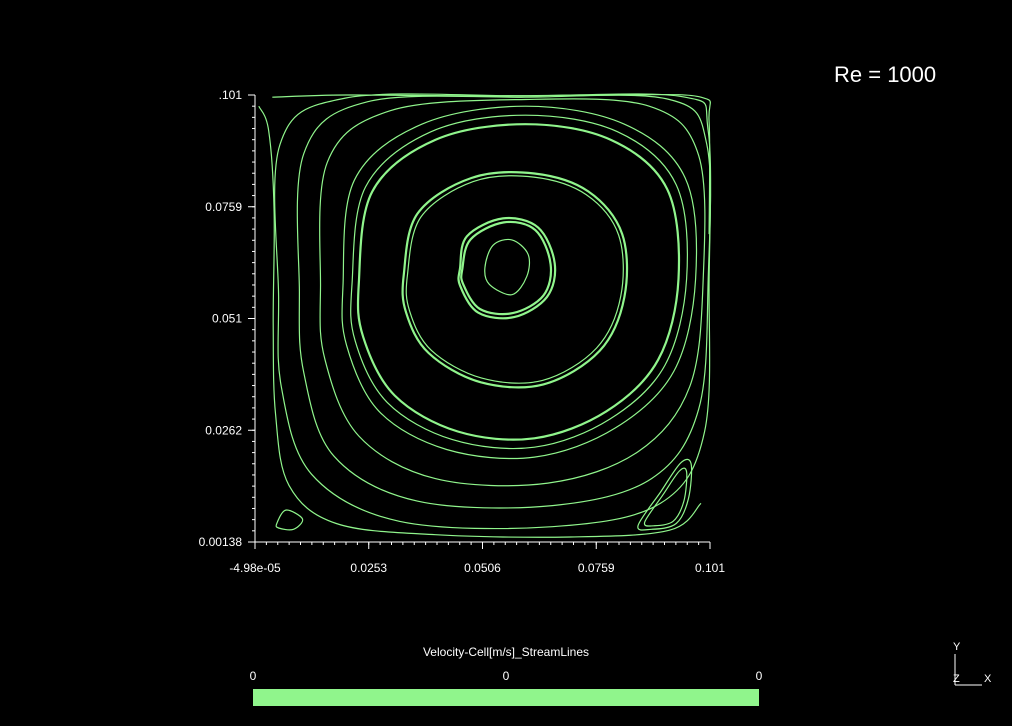  Describe the element at coordinates (885, 74) in the screenshot. I see `reynolds-number-label: Re = 1000` at that location.